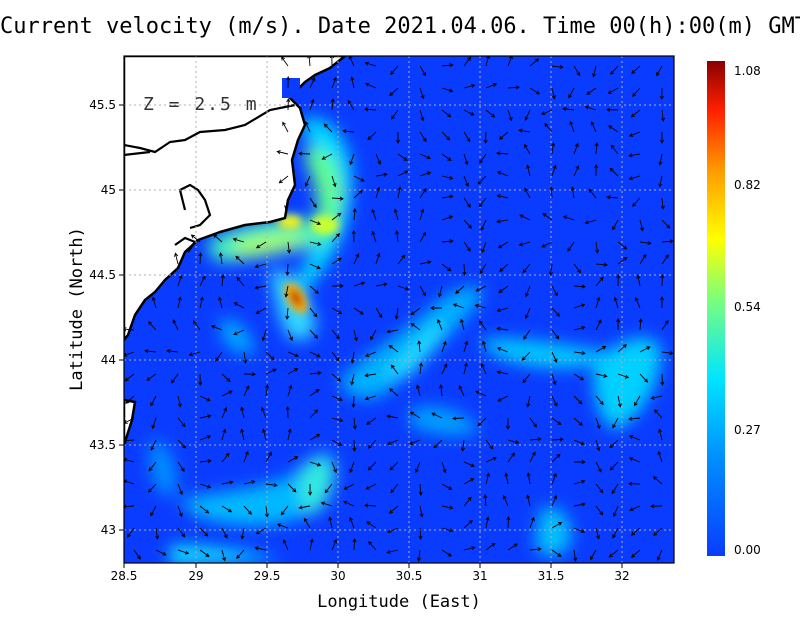 This screenshot has height=618, width=800. Describe the element at coordinates (267, 576) in the screenshot. I see `x-tick-label: 29.5` at that location.